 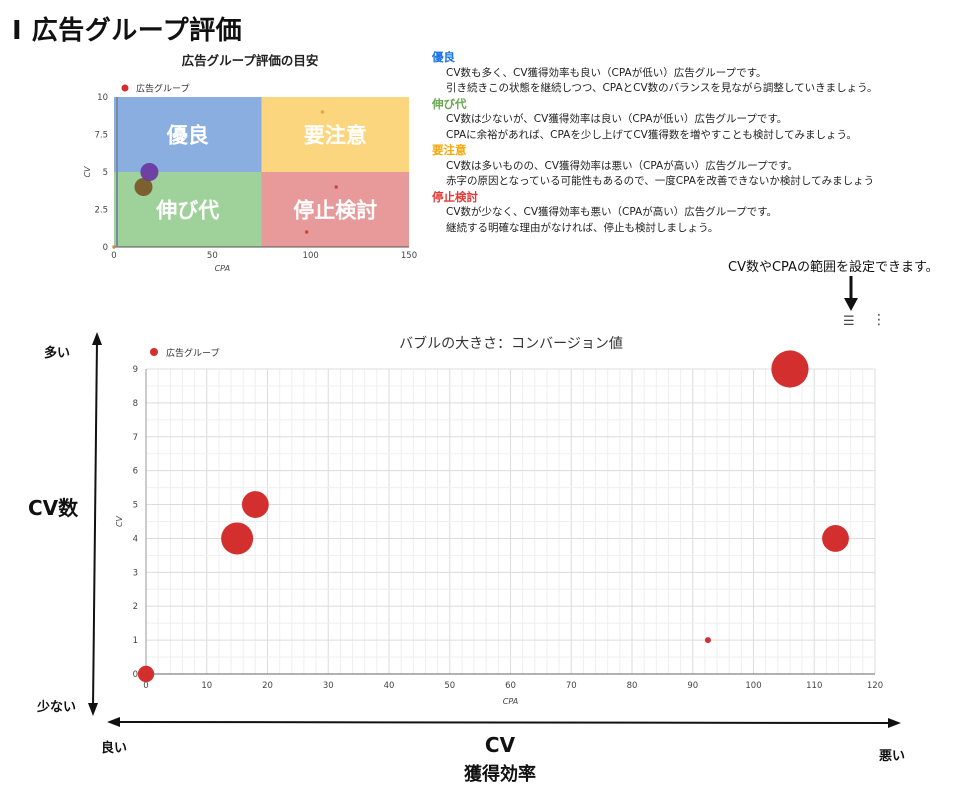 I want to click on cv-count-label: CV数, so click(x=53, y=508).